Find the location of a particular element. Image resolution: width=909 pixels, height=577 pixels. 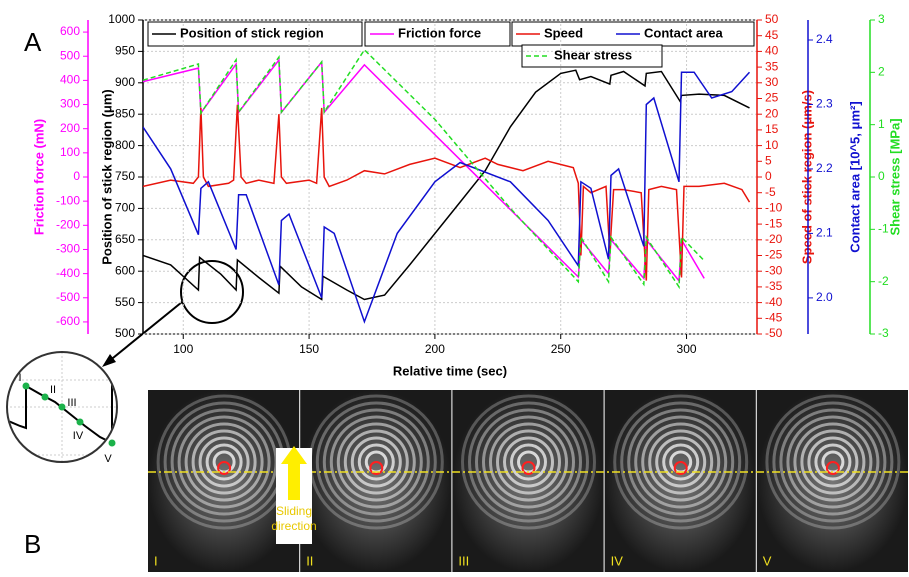

arrow-label: Sliding is located at coordinates (294, 511).